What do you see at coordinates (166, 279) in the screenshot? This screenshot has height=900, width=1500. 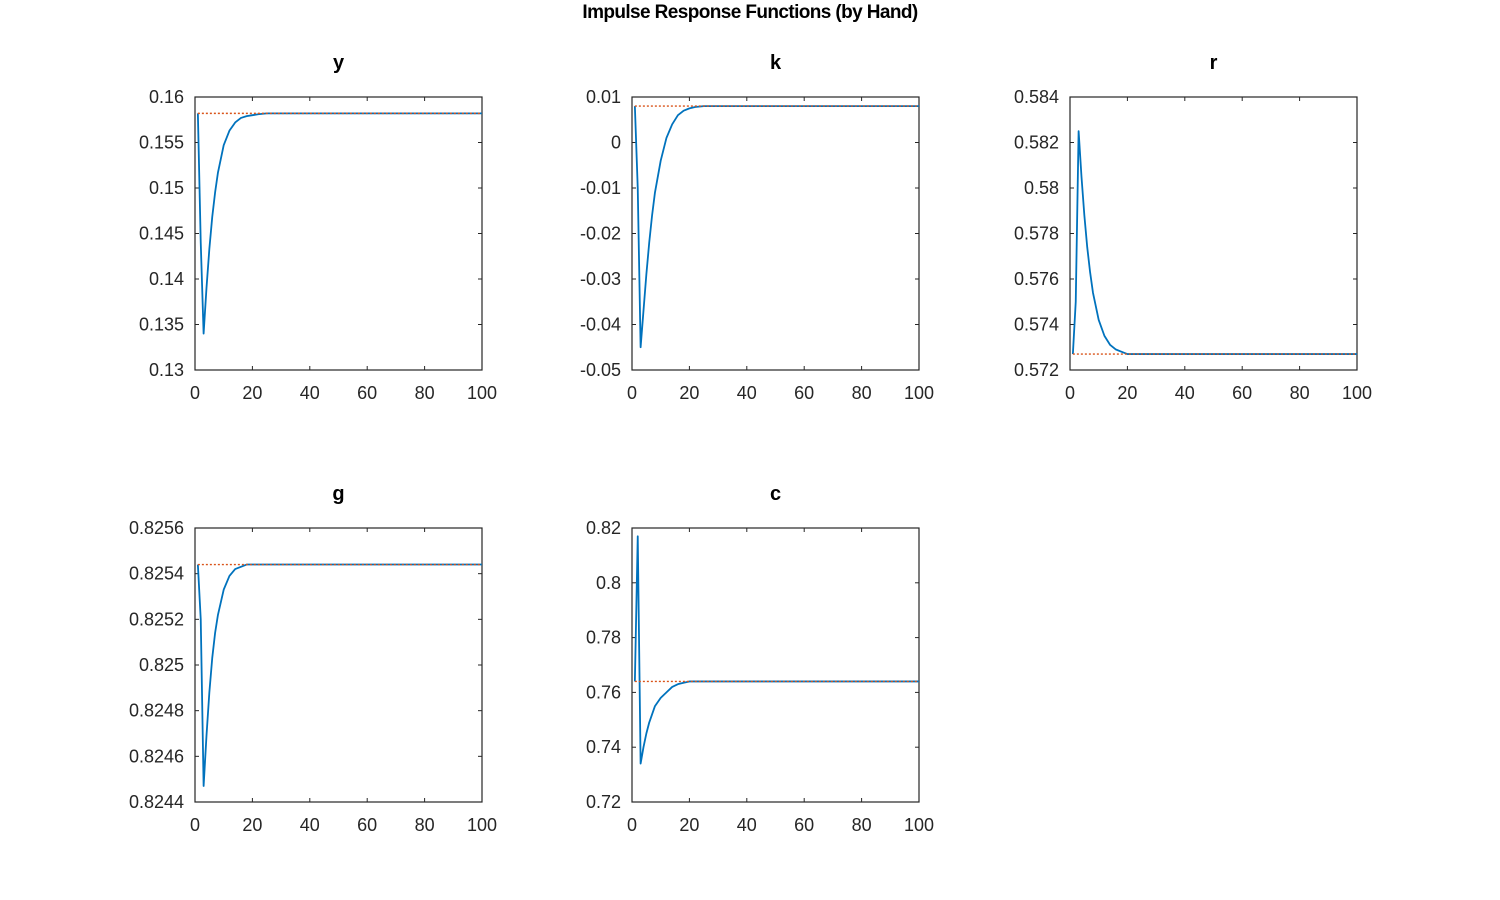 I see `y-tick-label: 0.14` at bounding box center [166, 279].